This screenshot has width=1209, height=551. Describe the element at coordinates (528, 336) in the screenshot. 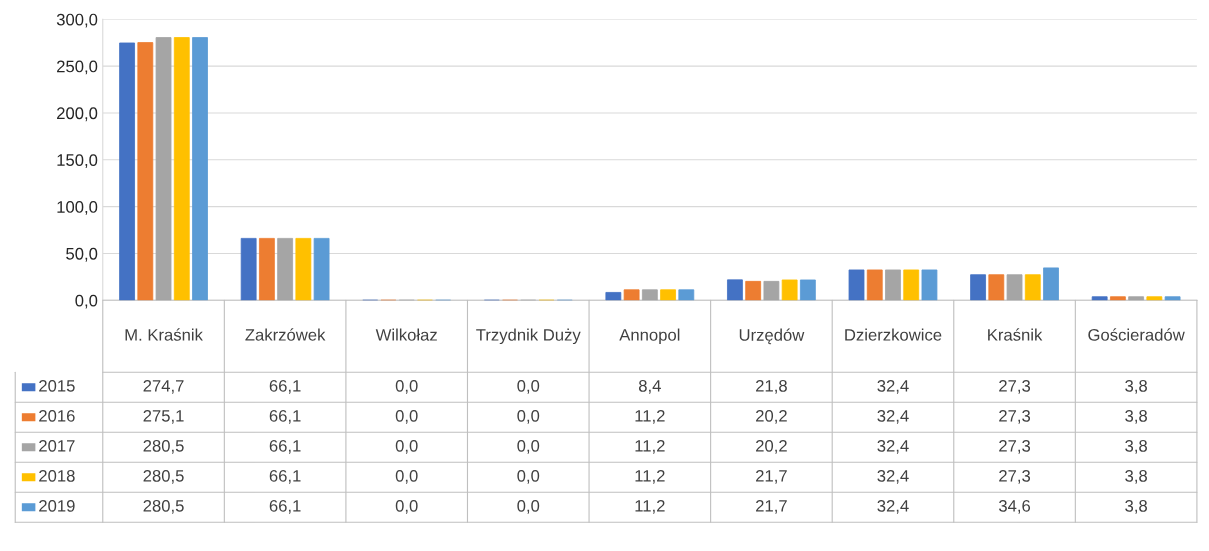

I see `x-tick-label: Trzydnik Duży` at that location.